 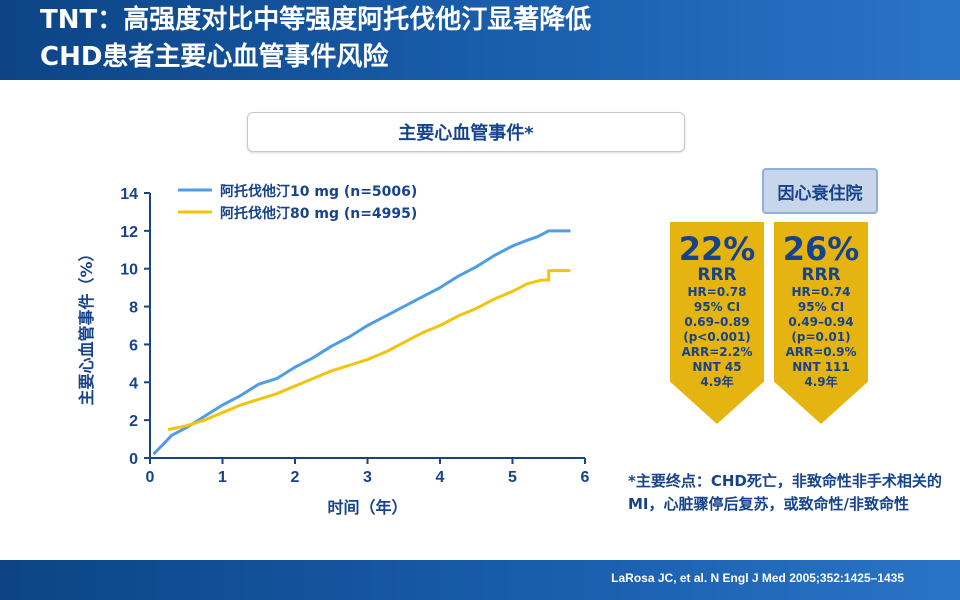 I want to click on y-axis-label: 主要心血管事件（%）, so click(x=86, y=325).